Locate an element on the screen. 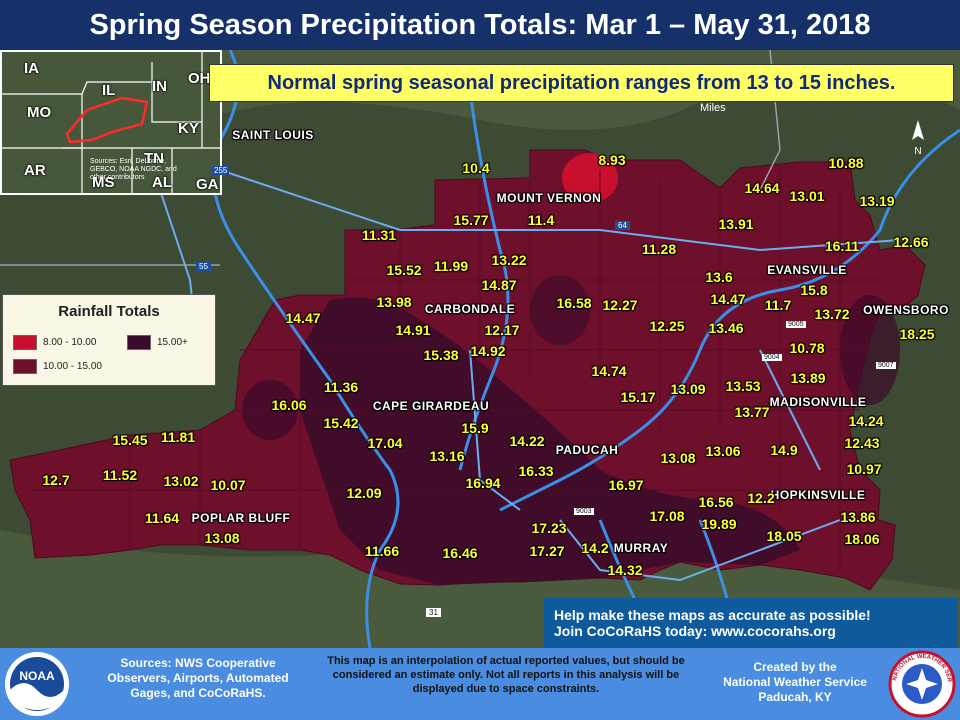  precip-value: 15.45 is located at coordinates (130, 440).